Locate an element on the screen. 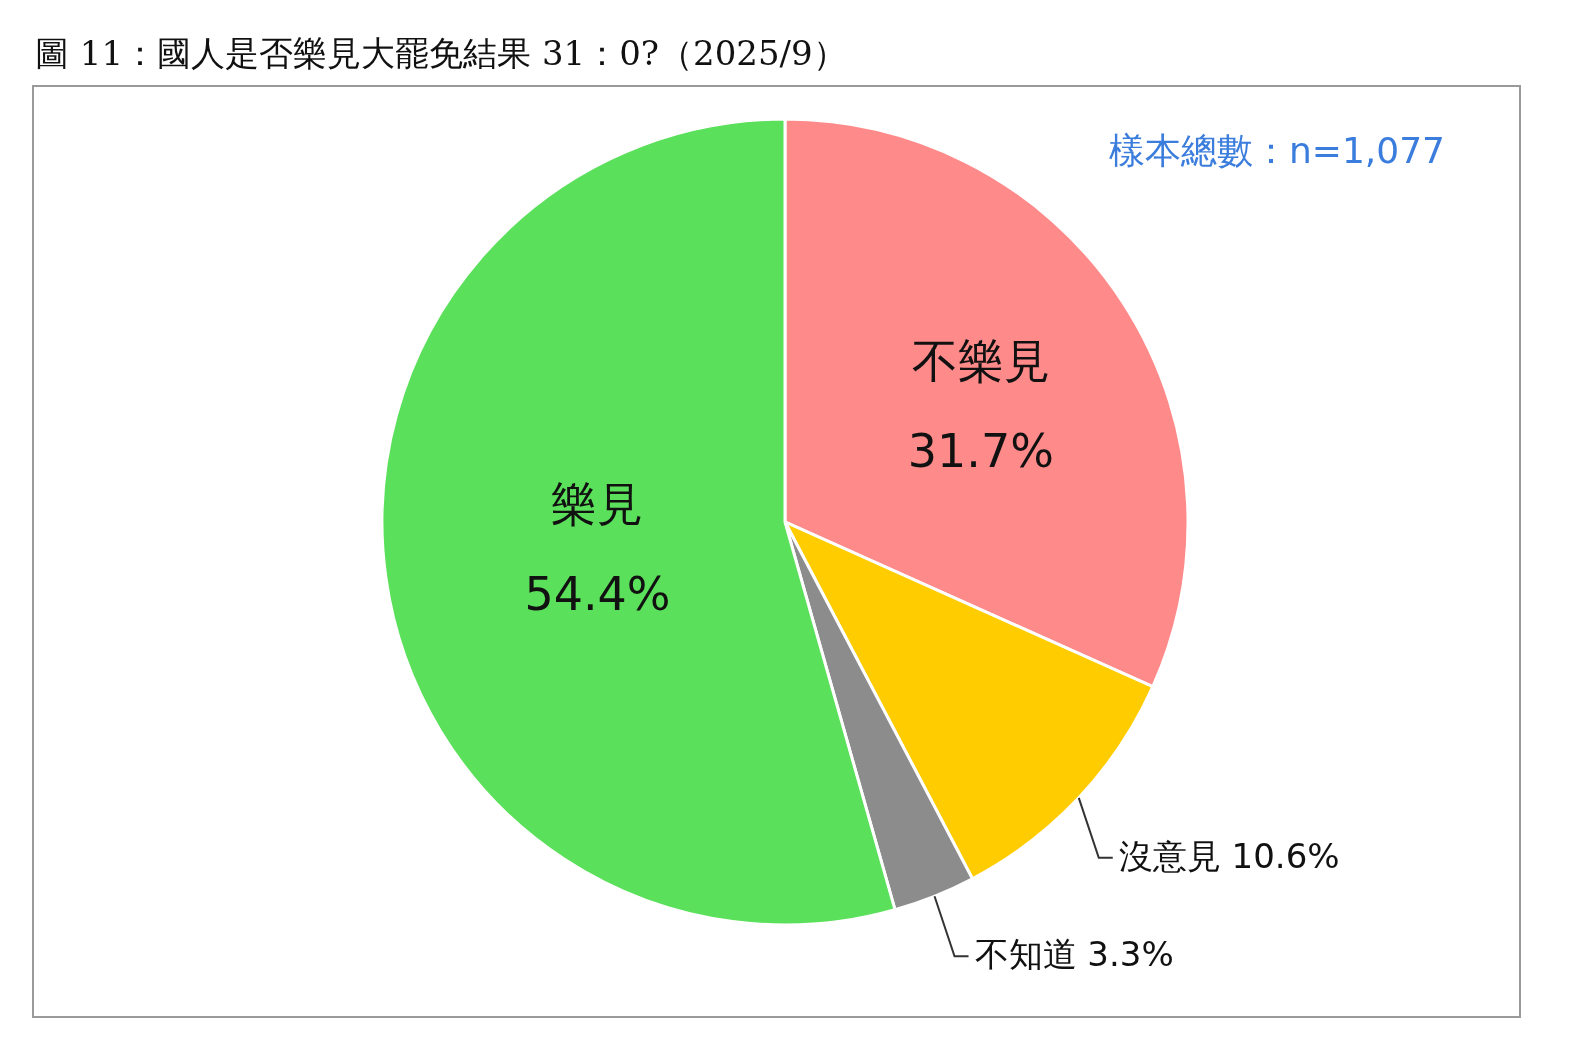 The width and height of the screenshot is (1576, 1039). text: 樣本總數：n=1,077 is located at coordinates (1276, 150).